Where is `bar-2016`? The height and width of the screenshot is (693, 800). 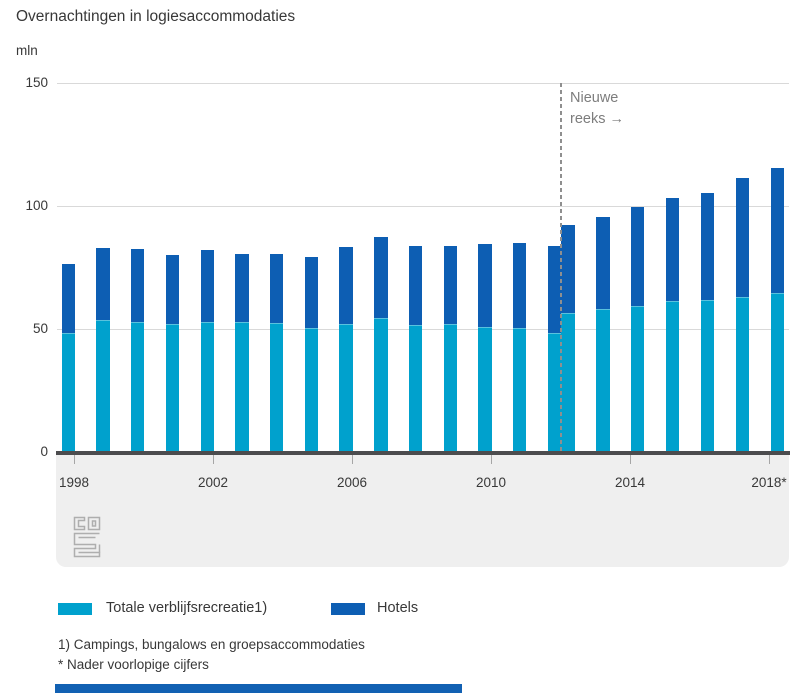
bar-2016 is located at coordinates (707, 322).